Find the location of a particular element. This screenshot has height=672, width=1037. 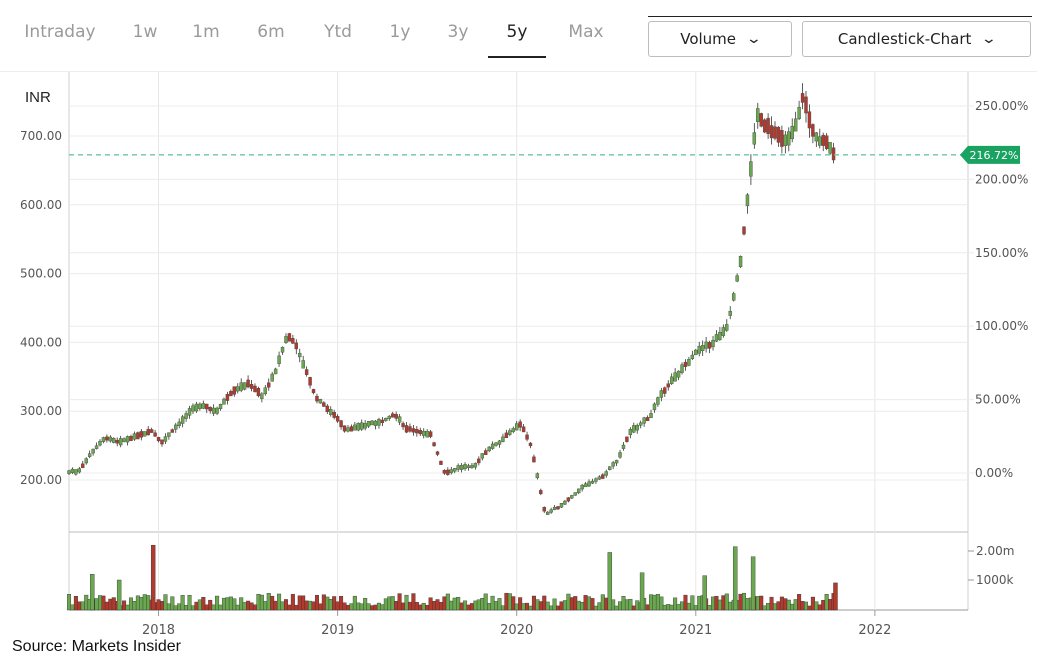

tab-intraday: Intraday is located at coordinates (60, 32).